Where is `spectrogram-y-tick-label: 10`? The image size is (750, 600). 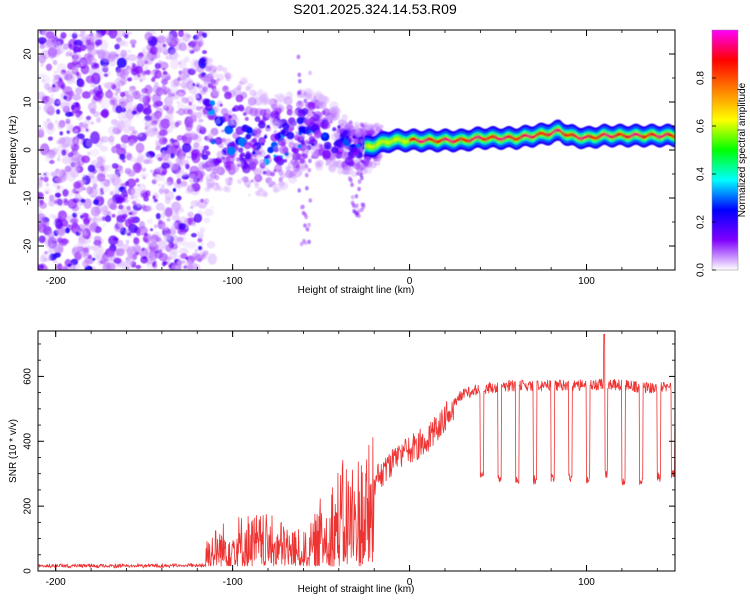 spectrogram-y-tick-label: 10 is located at coordinates (28, 102).